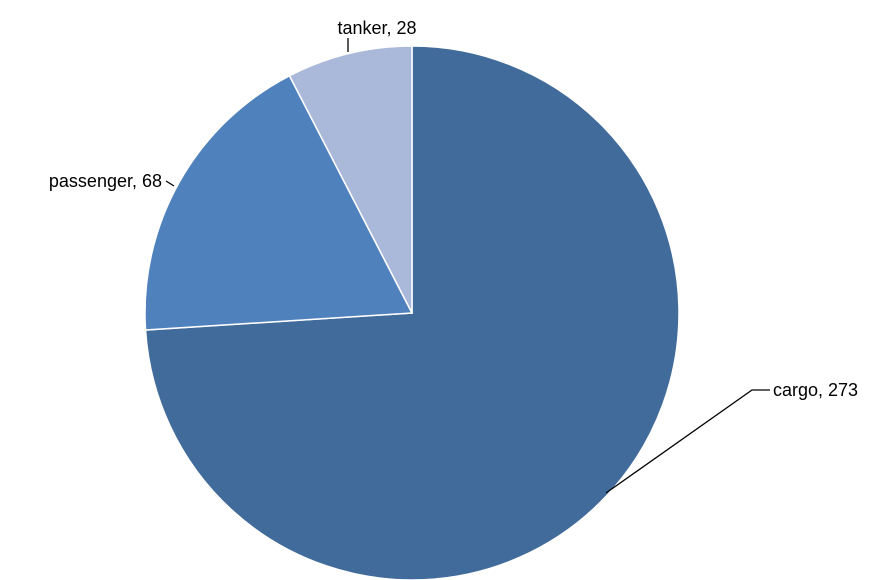 The width and height of the screenshot is (885, 580). I want to click on leader-line-cargo, so click(687, 441).